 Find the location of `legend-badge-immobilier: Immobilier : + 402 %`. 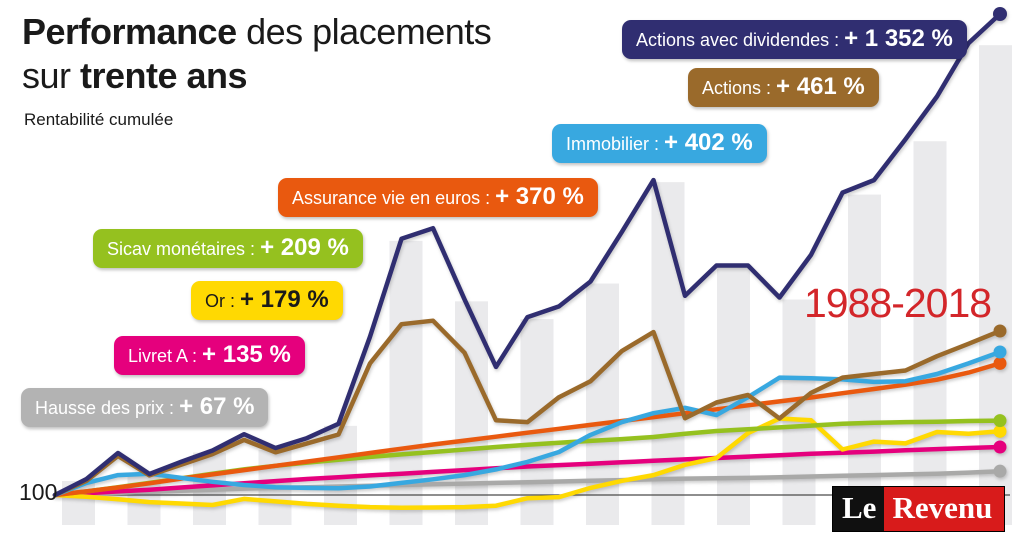

legend-badge-immobilier: Immobilier : + 402 % is located at coordinates (659, 143).